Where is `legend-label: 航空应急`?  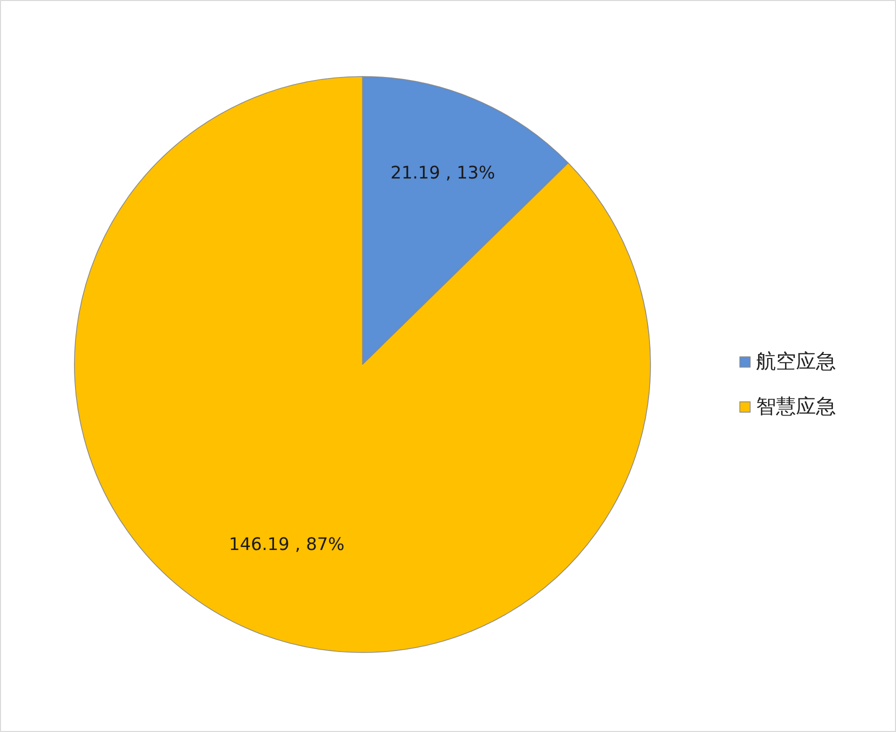
legend-label: 航空应急 is located at coordinates (796, 361).